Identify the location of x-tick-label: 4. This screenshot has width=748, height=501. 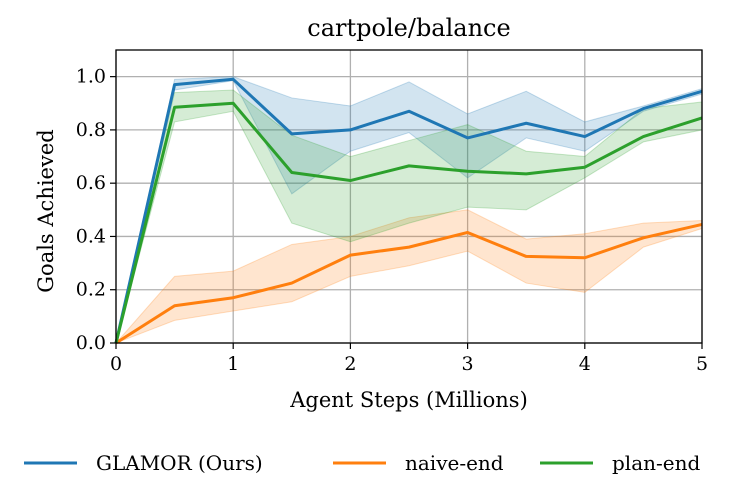
(585, 364).